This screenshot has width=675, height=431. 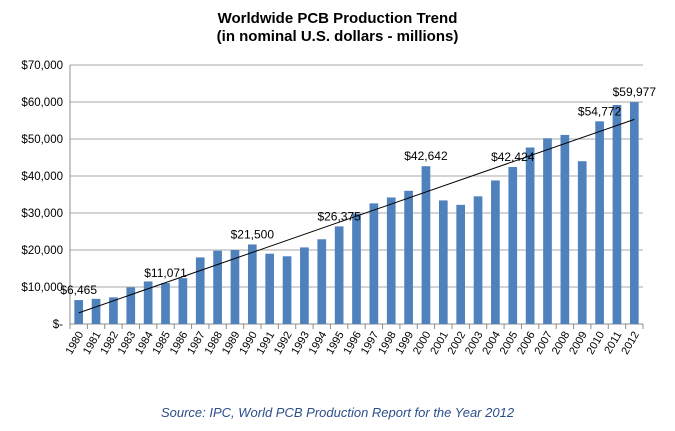 What do you see at coordinates (42, 103) in the screenshot?
I see `y-tick-label: $60,000` at bounding box center [42, 103].